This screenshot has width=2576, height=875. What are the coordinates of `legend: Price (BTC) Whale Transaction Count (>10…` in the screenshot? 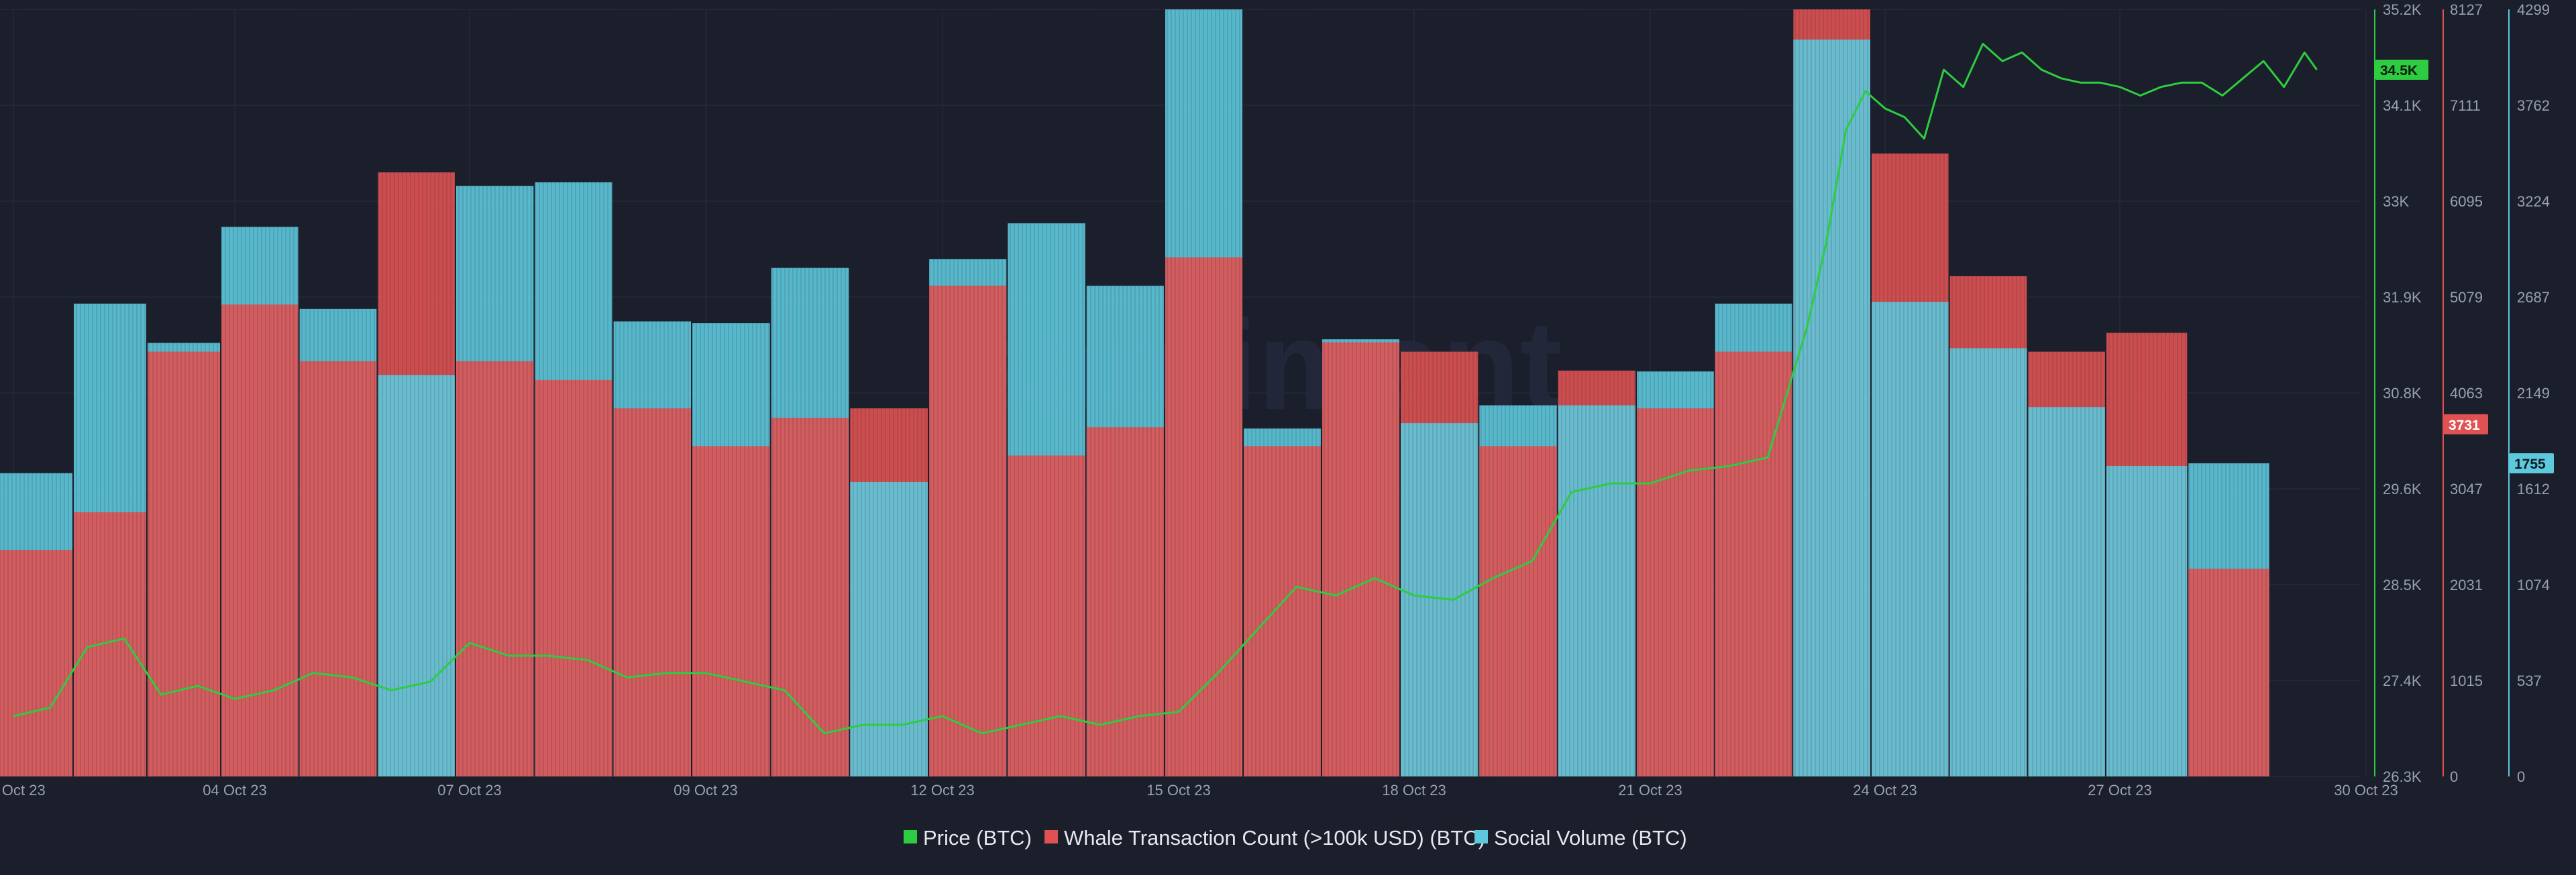 It's located at (1295, 838).